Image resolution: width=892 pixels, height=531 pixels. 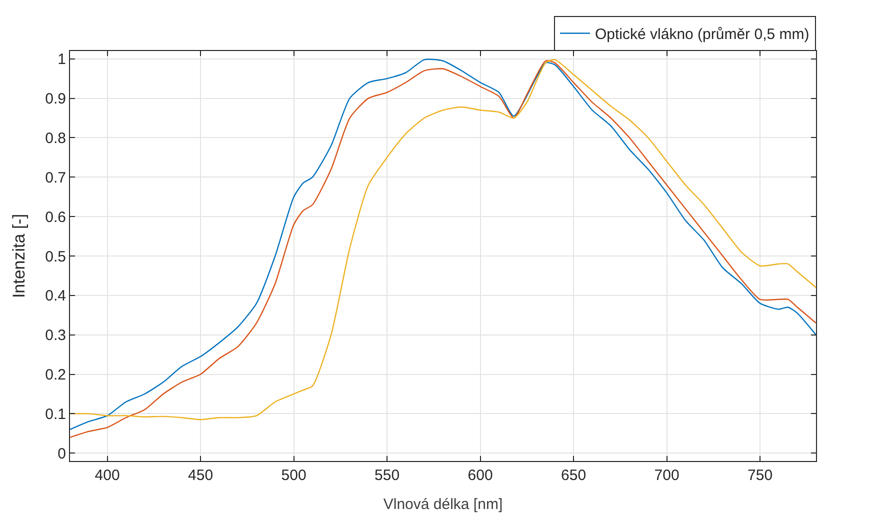 I want to click on x-tick-label: 600, so click(x=480, y=475).